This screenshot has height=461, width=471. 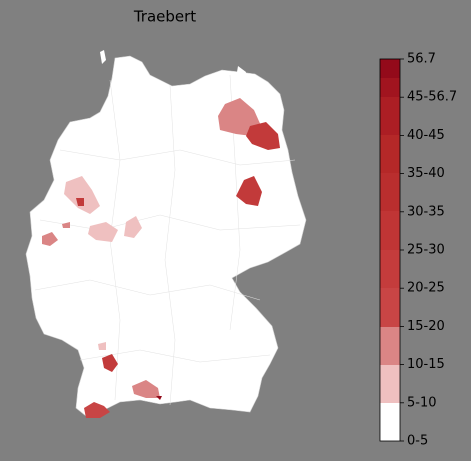 I want to click on colorbar-label: 35-40, so click(x=426, y=173).